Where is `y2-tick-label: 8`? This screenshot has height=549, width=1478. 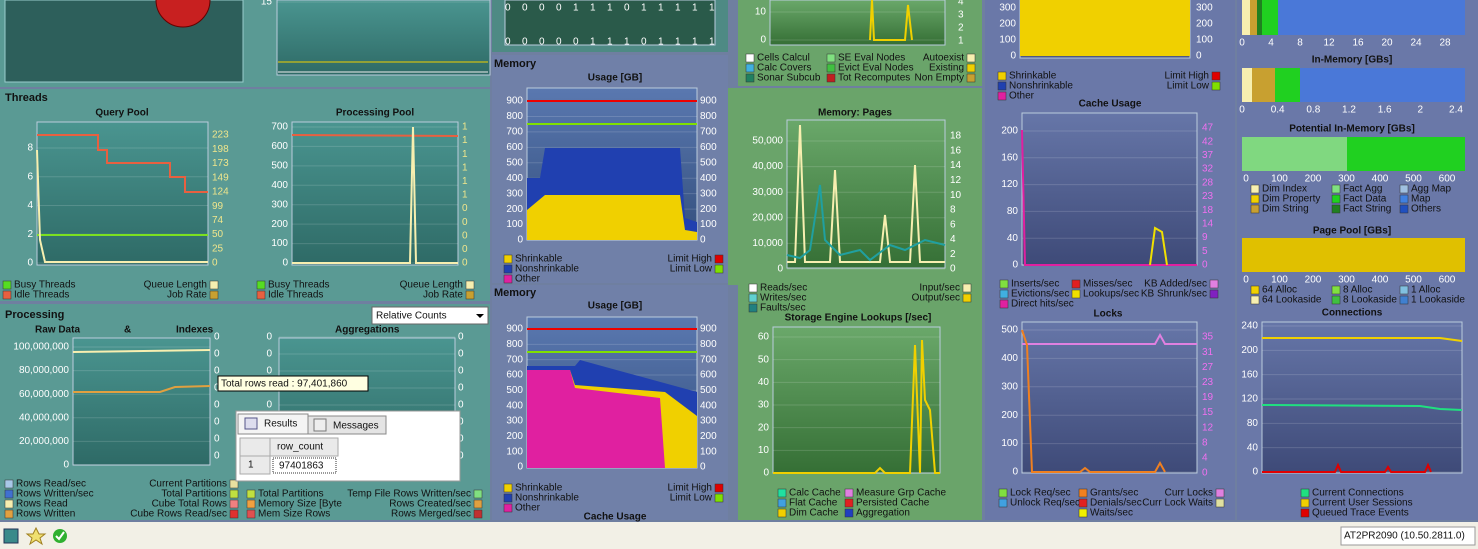 y2-tick-label: 8 is located at coordinates (1205, 442).